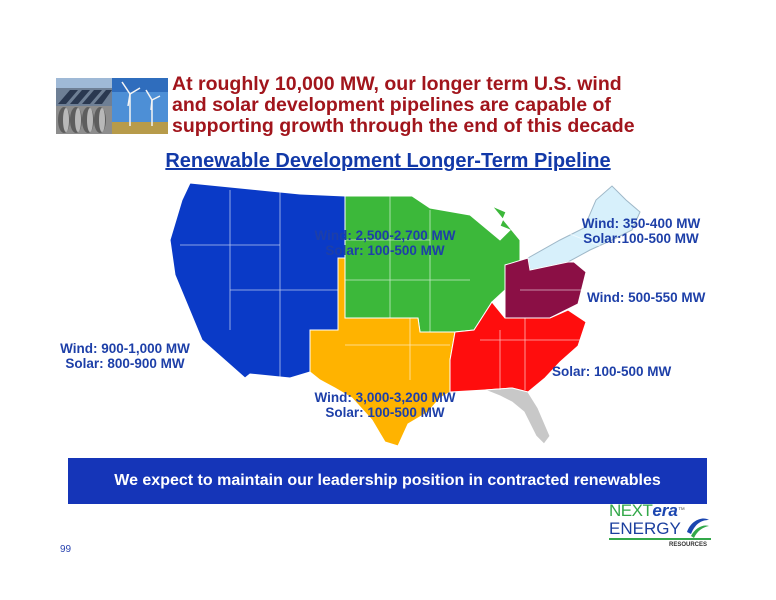 The height and width of the screenshot is (600, 776). Describe the element at coordinates (518, 347) in the screenshot. I see `region-southeast` at that location.